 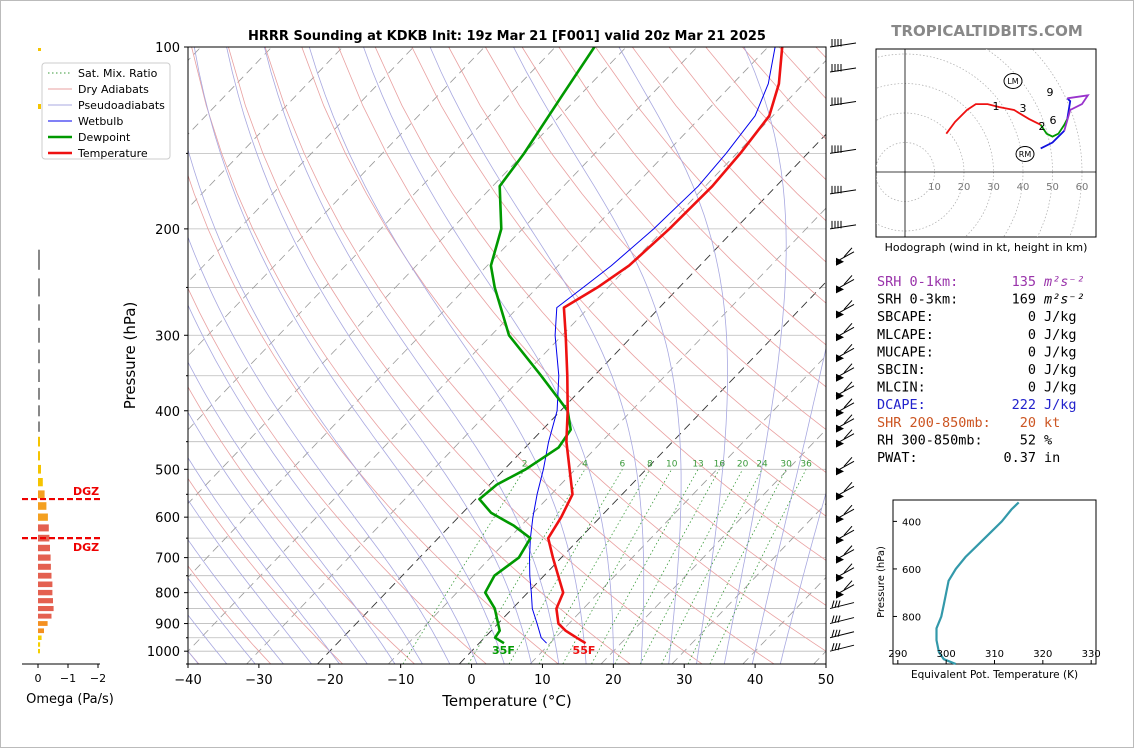 What do you see at coordinates (584, 650) in the screenshot?
I see `surface-temp-label: 55F` at bounding box center [584, 650].